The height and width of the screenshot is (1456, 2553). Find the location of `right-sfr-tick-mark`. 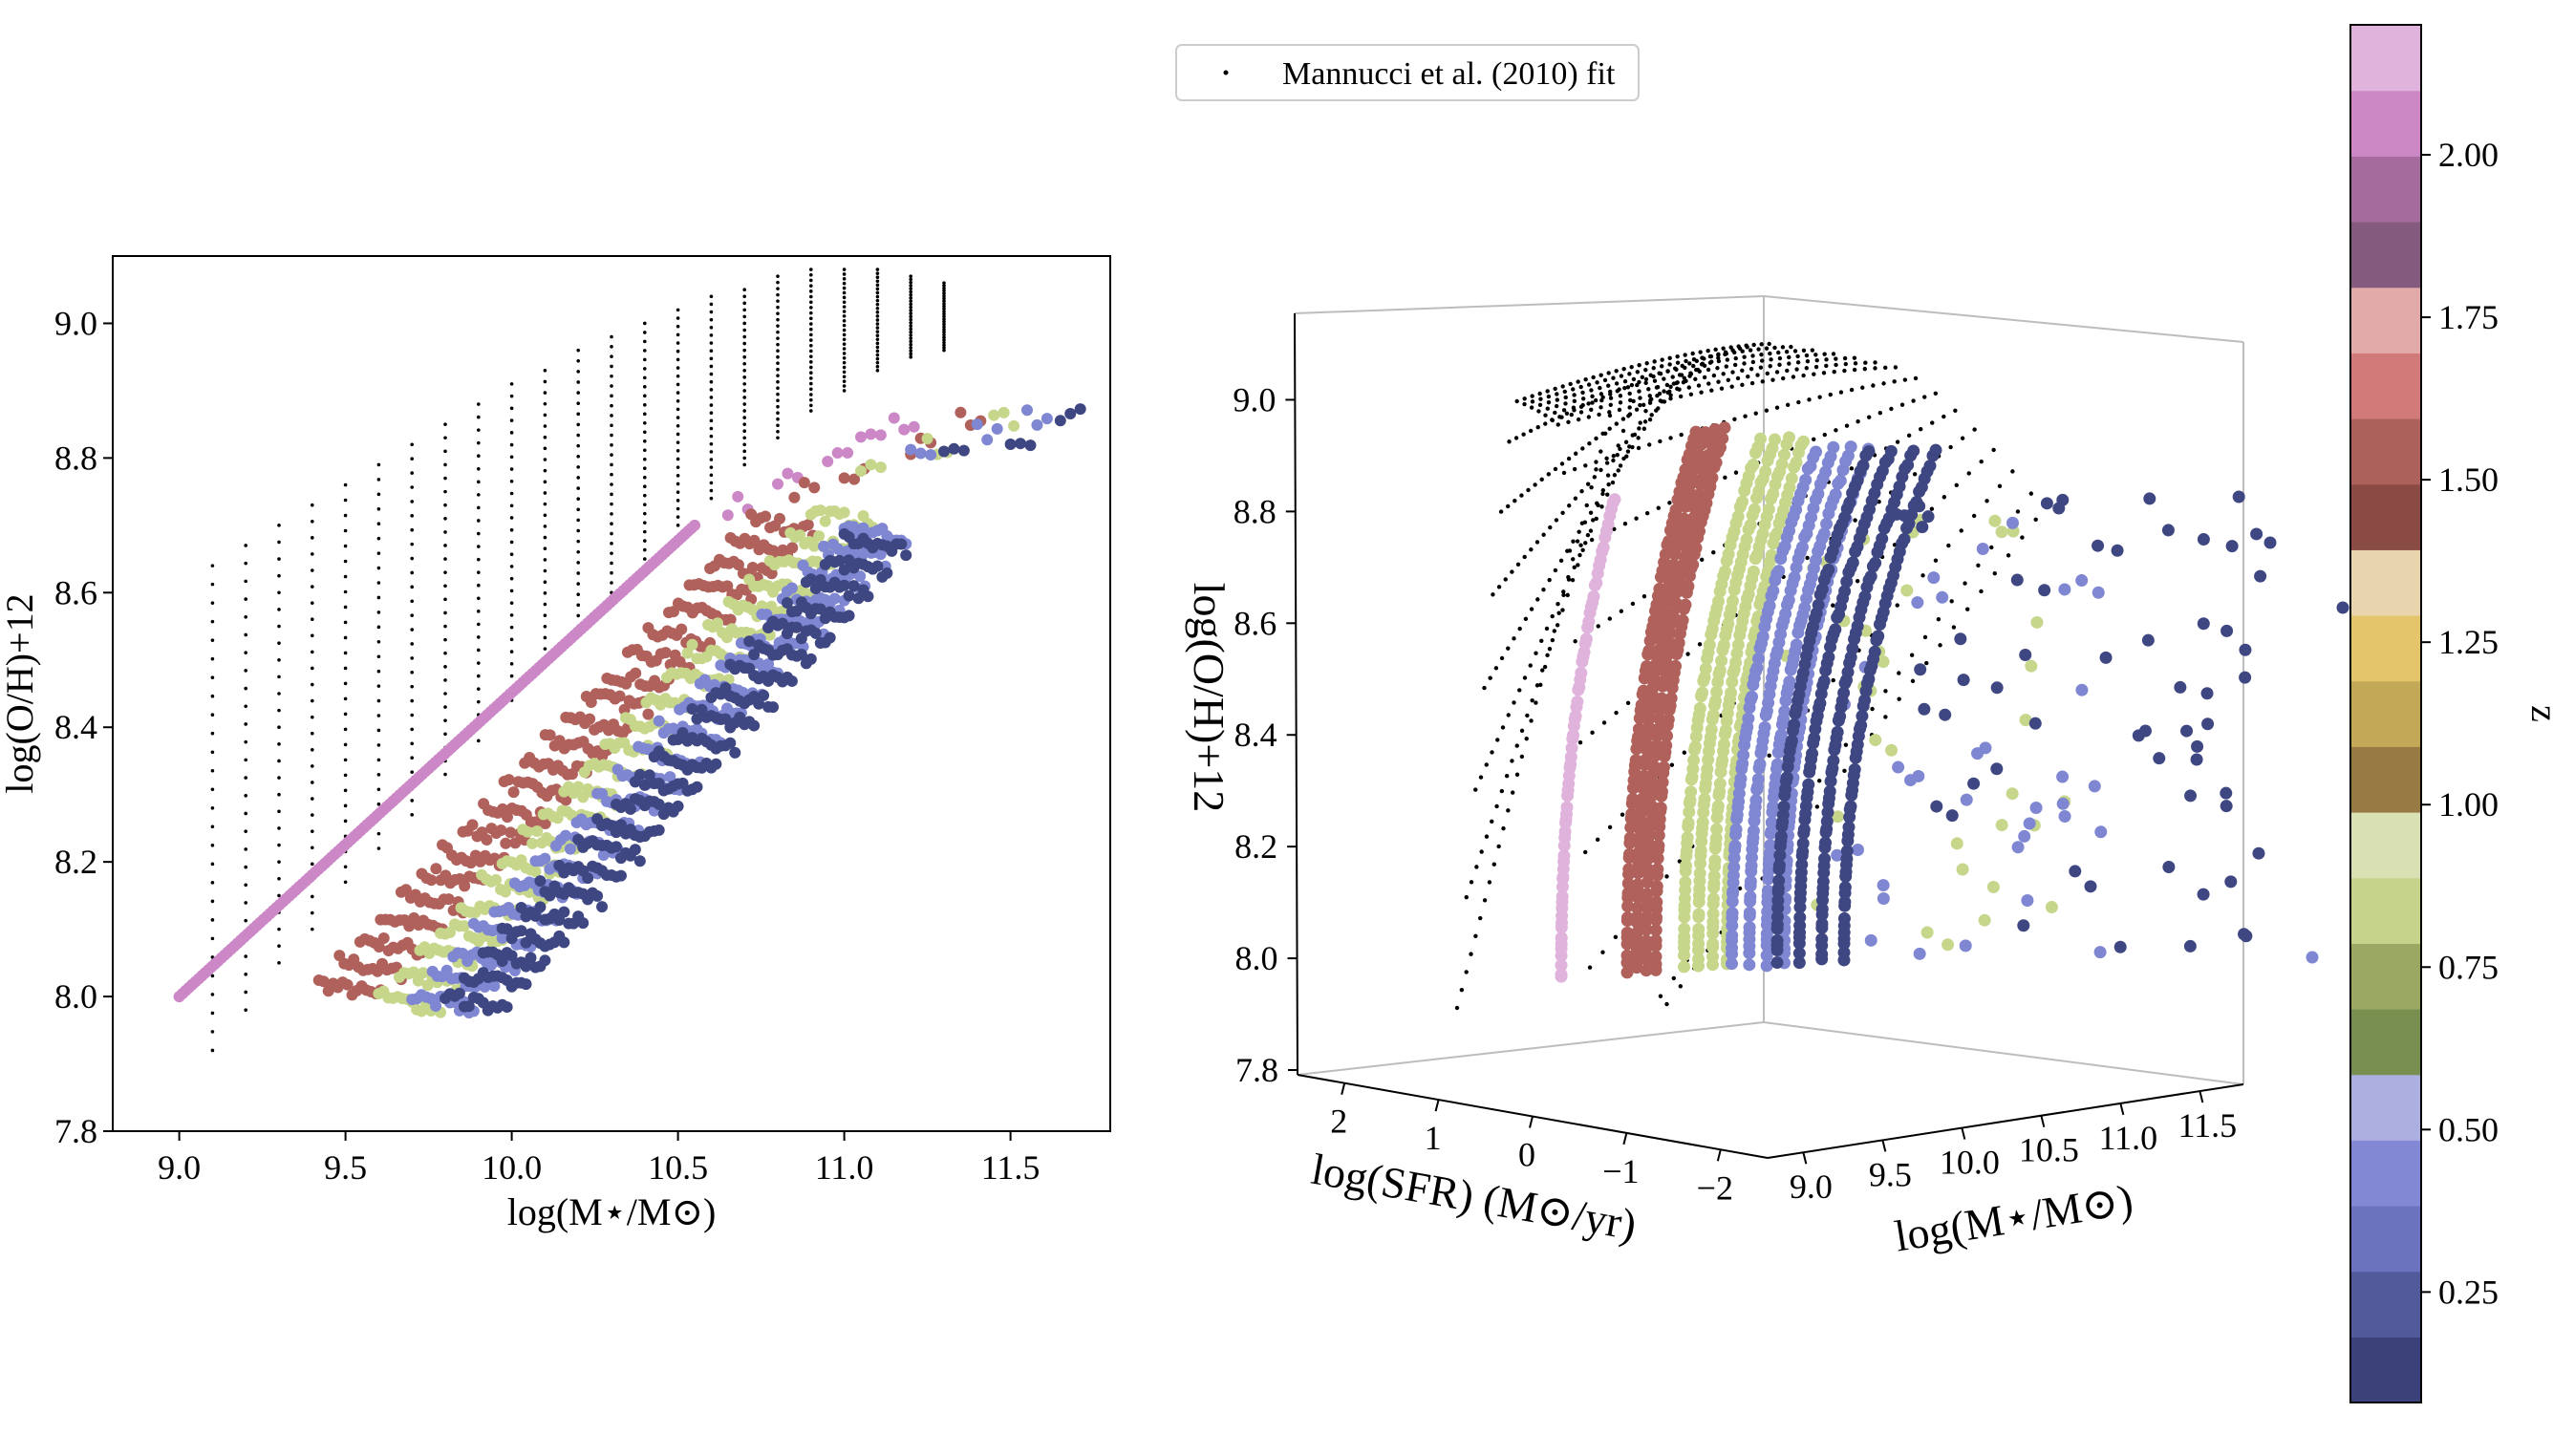

right-sfr-tick-mark is located at coordinates (1343, 1089).